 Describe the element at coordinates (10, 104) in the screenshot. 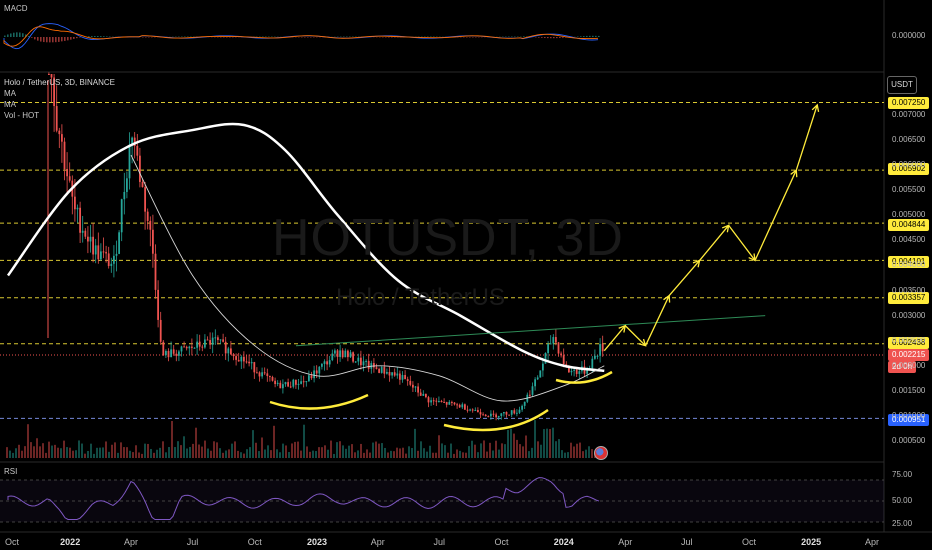

I see `indicator-ma-2: MA` at that location.